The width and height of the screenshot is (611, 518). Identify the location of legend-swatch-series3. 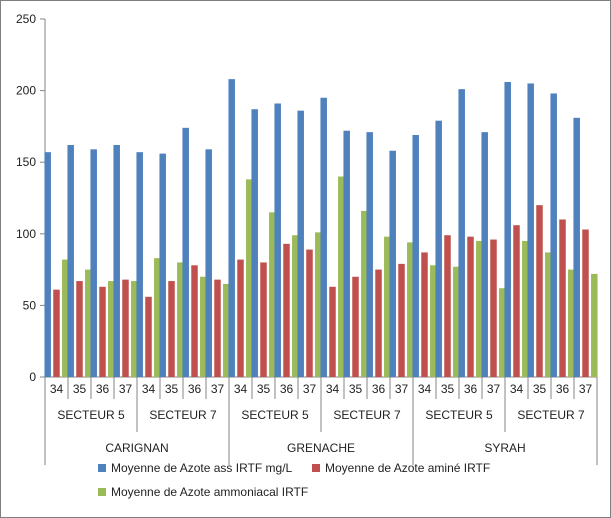
(102, 492).